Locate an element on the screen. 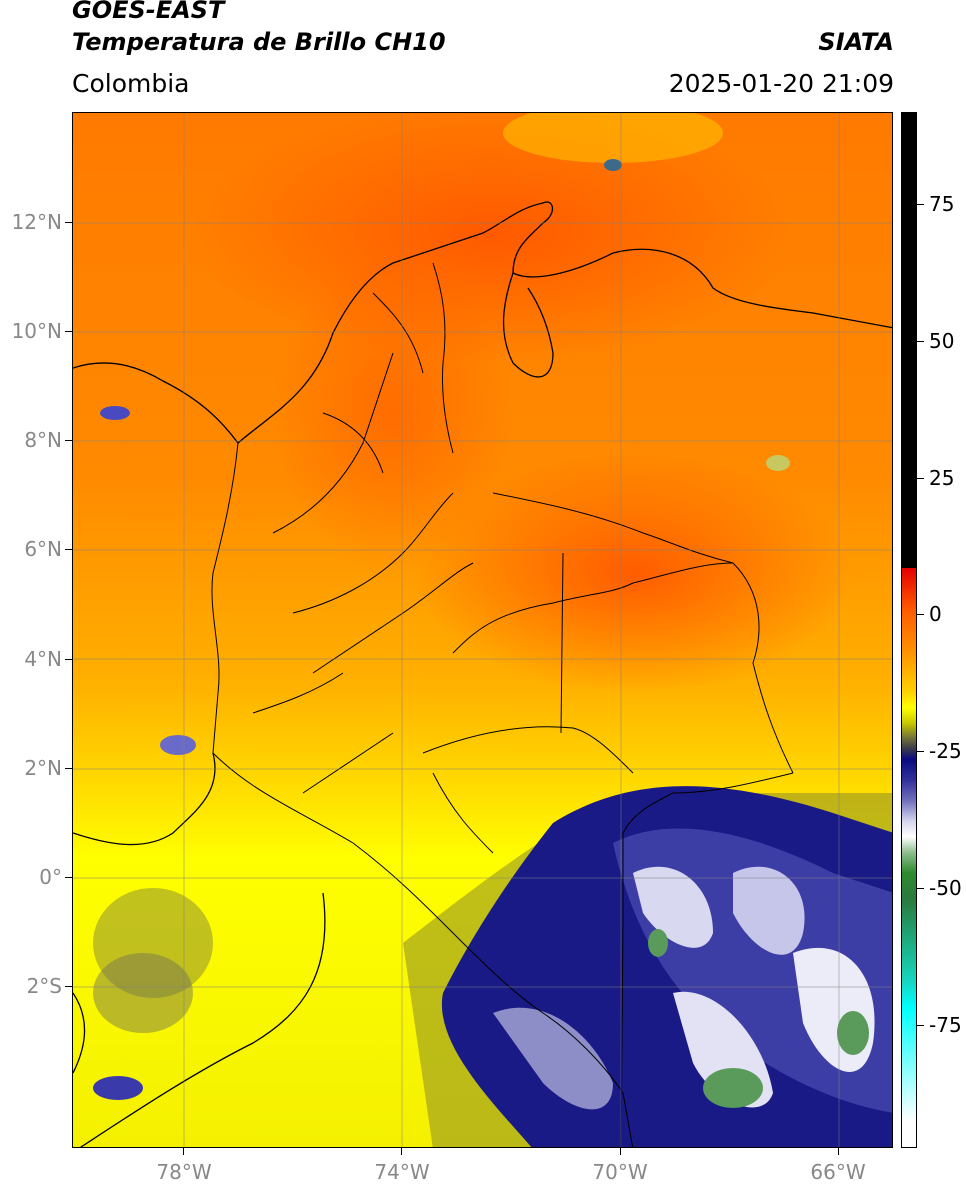 Image resolution: width=966 pixels, height=1190 pixels. colorbar-label-minus50: -50 is located at coordinates (945, 888).